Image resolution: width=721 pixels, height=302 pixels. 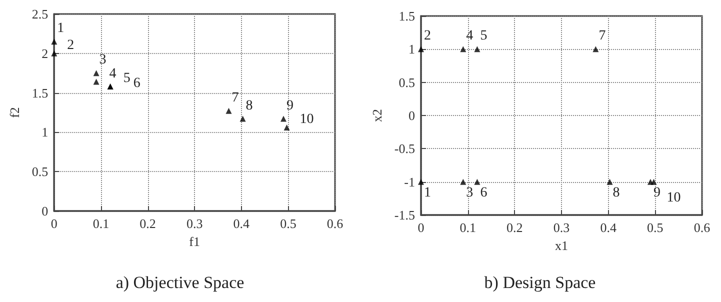 I want to click on y-tick-label: 2, so click(x=45, y=53).